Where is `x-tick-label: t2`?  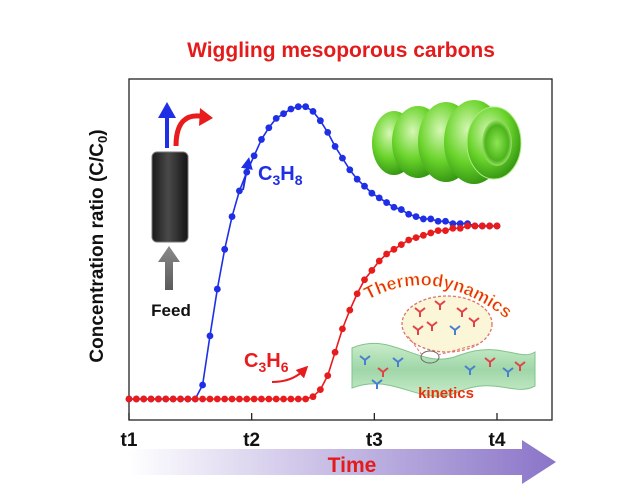
x-tick-label: t2 is located at coordinates (251, 440).